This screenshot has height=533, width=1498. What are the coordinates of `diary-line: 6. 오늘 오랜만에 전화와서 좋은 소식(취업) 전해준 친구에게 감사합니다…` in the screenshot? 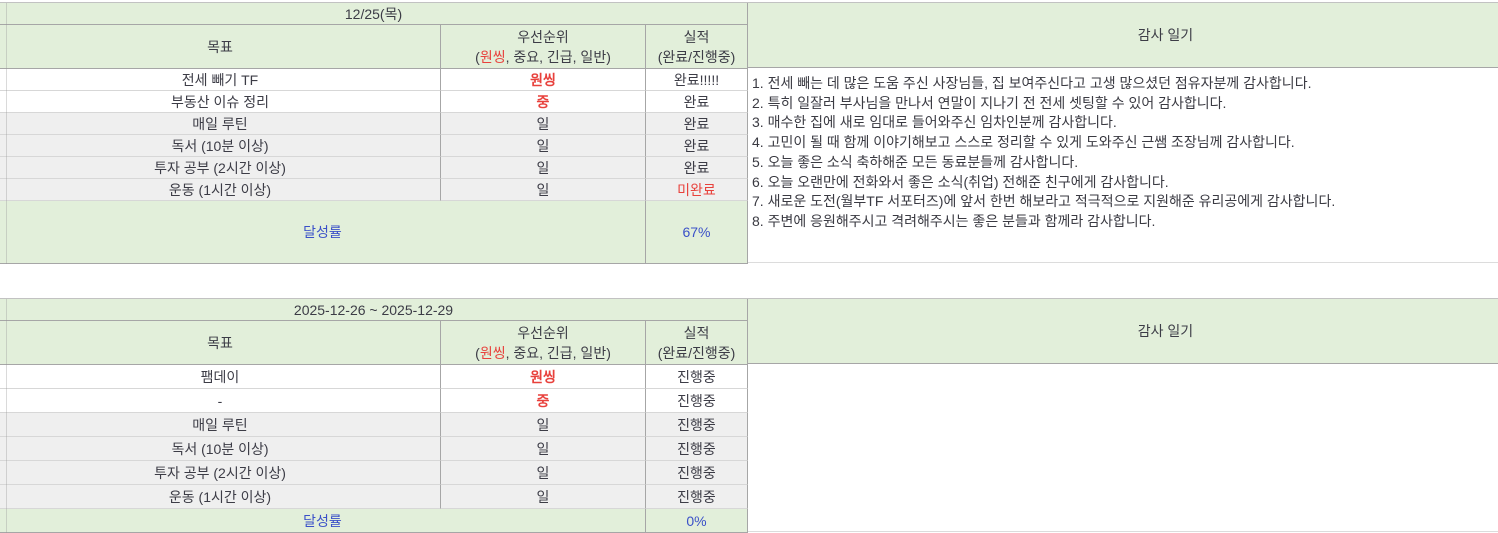 It's located at (960, 181).